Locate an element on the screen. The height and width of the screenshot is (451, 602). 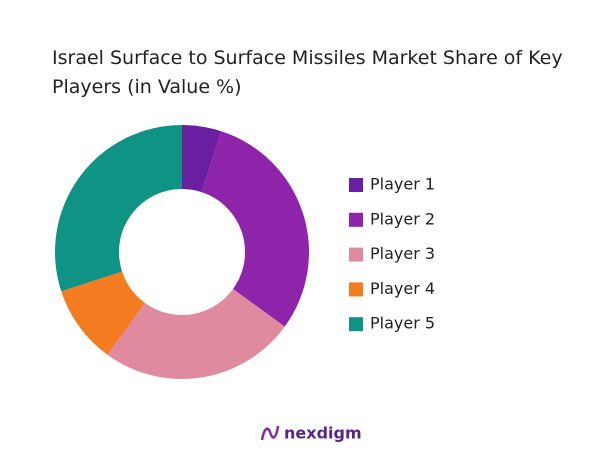
logo: nexdigm is located at coordinates (311, 433).